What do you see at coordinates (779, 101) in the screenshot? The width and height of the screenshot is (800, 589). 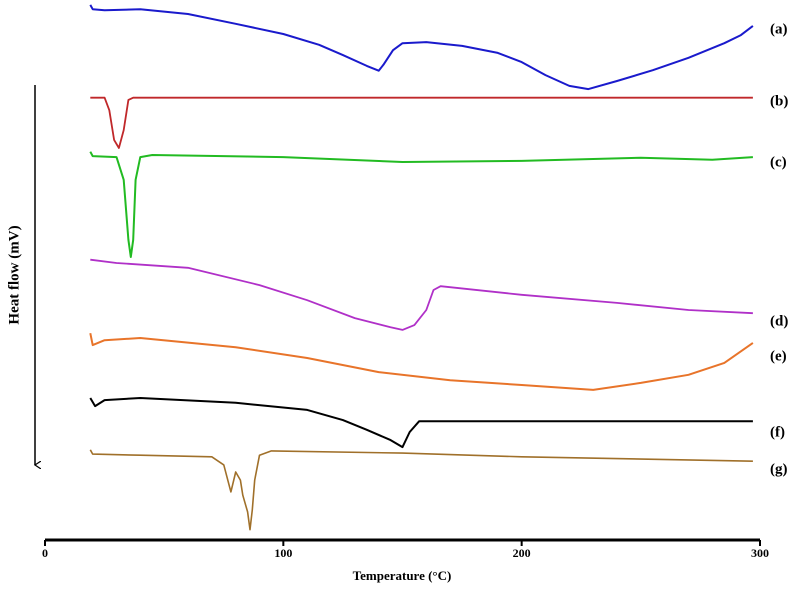 I see `series-label: (b)` at bounding box center [779, 101].